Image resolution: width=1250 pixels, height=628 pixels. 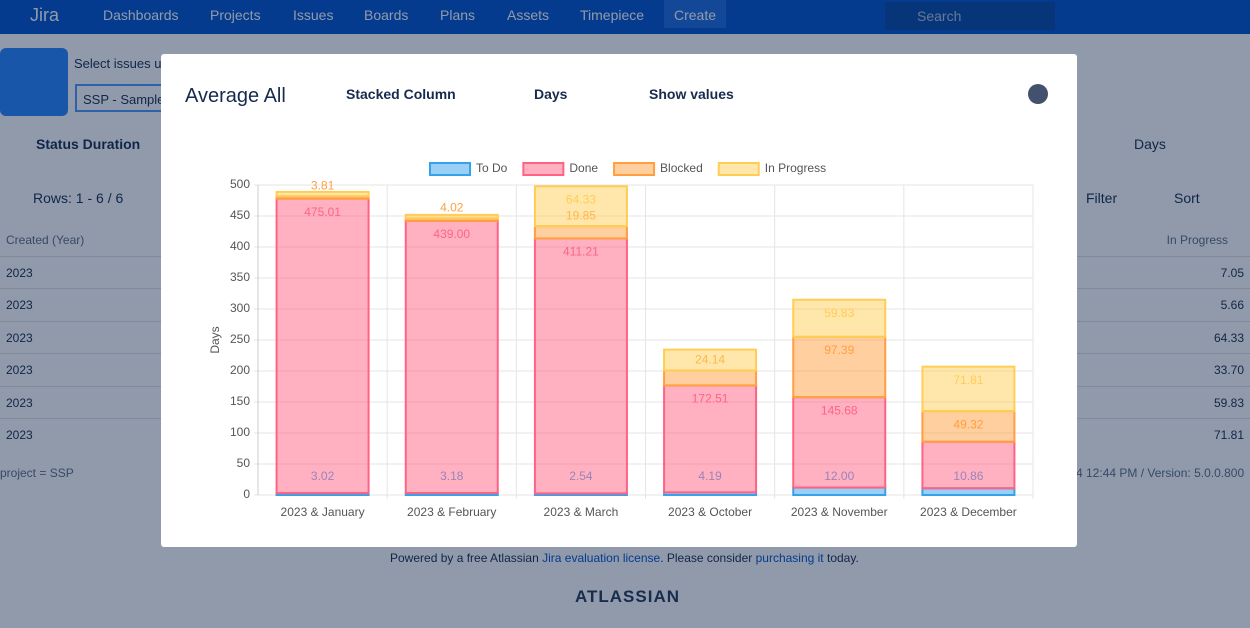 I want to click on modal-title: Average All, so click(x=235, y=96).